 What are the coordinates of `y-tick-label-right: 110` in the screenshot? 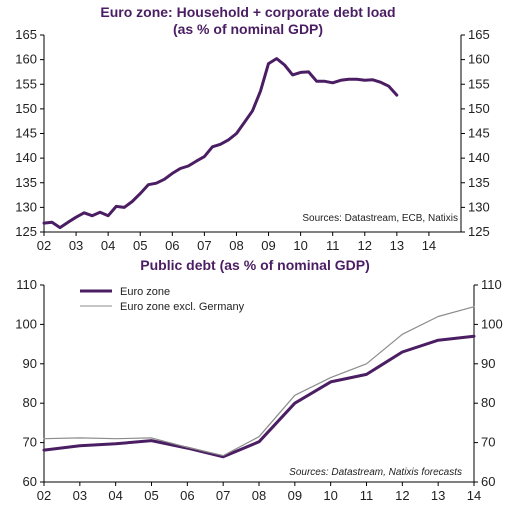 It's located at (491, 284).